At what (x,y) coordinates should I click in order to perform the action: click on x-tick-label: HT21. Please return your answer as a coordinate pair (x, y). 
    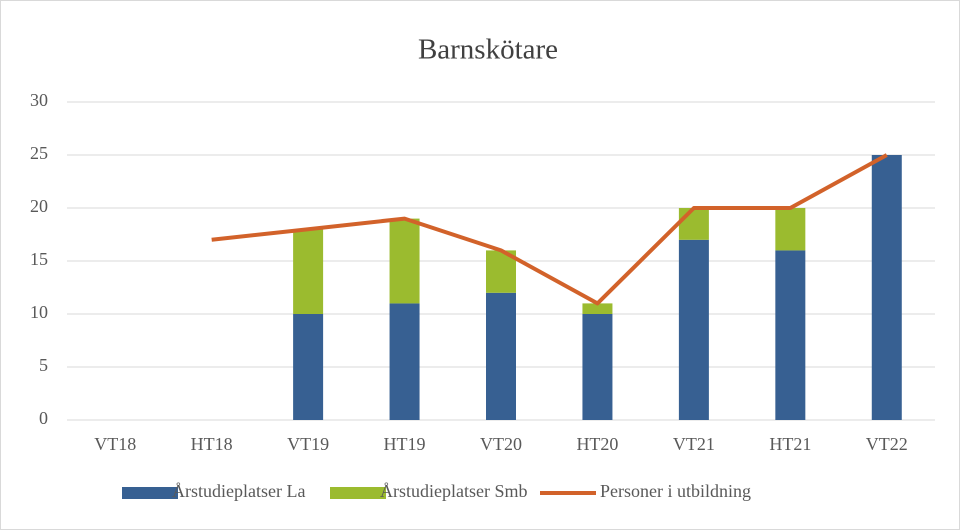
    Looking at the image, I should click on (790, 444).